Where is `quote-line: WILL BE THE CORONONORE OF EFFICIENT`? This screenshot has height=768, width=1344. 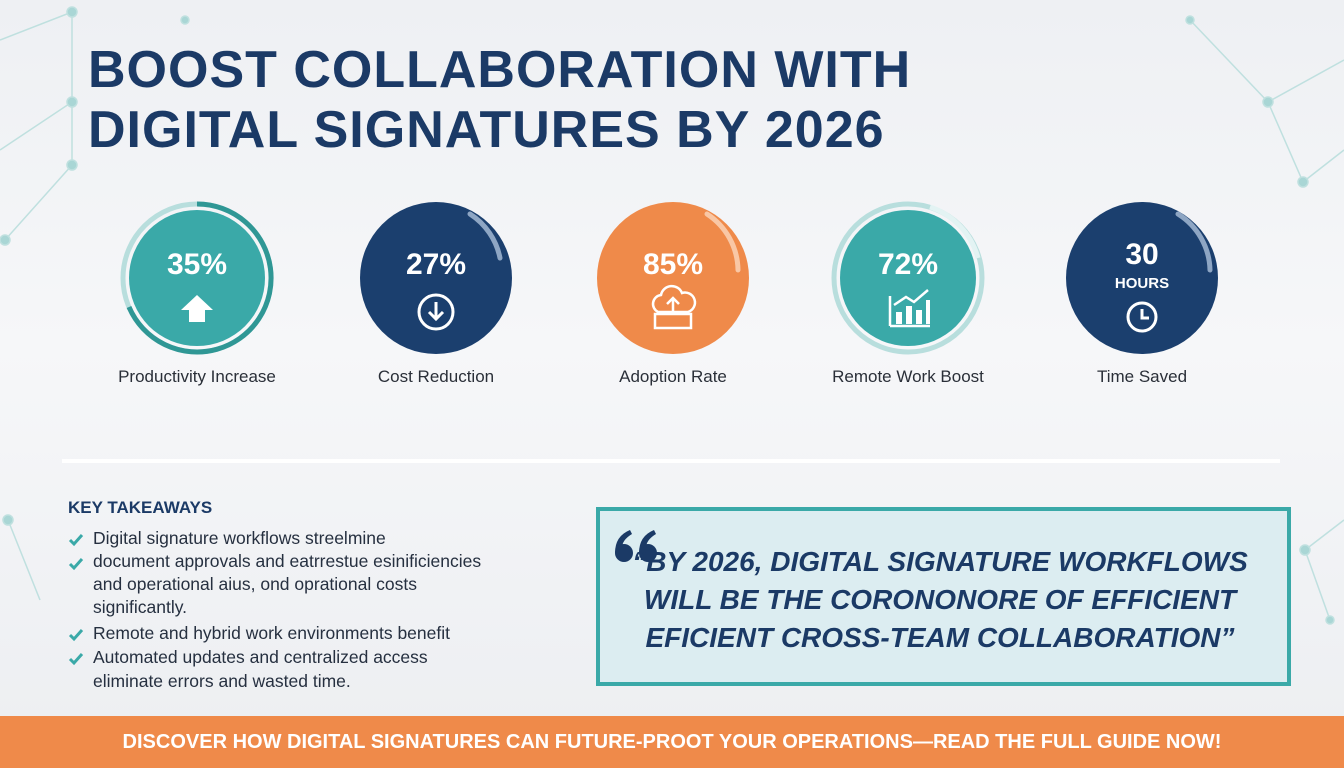
quote-line: WILL BE THE CORONONORE OF EFFICIENT is located at coordinates (940, 599).